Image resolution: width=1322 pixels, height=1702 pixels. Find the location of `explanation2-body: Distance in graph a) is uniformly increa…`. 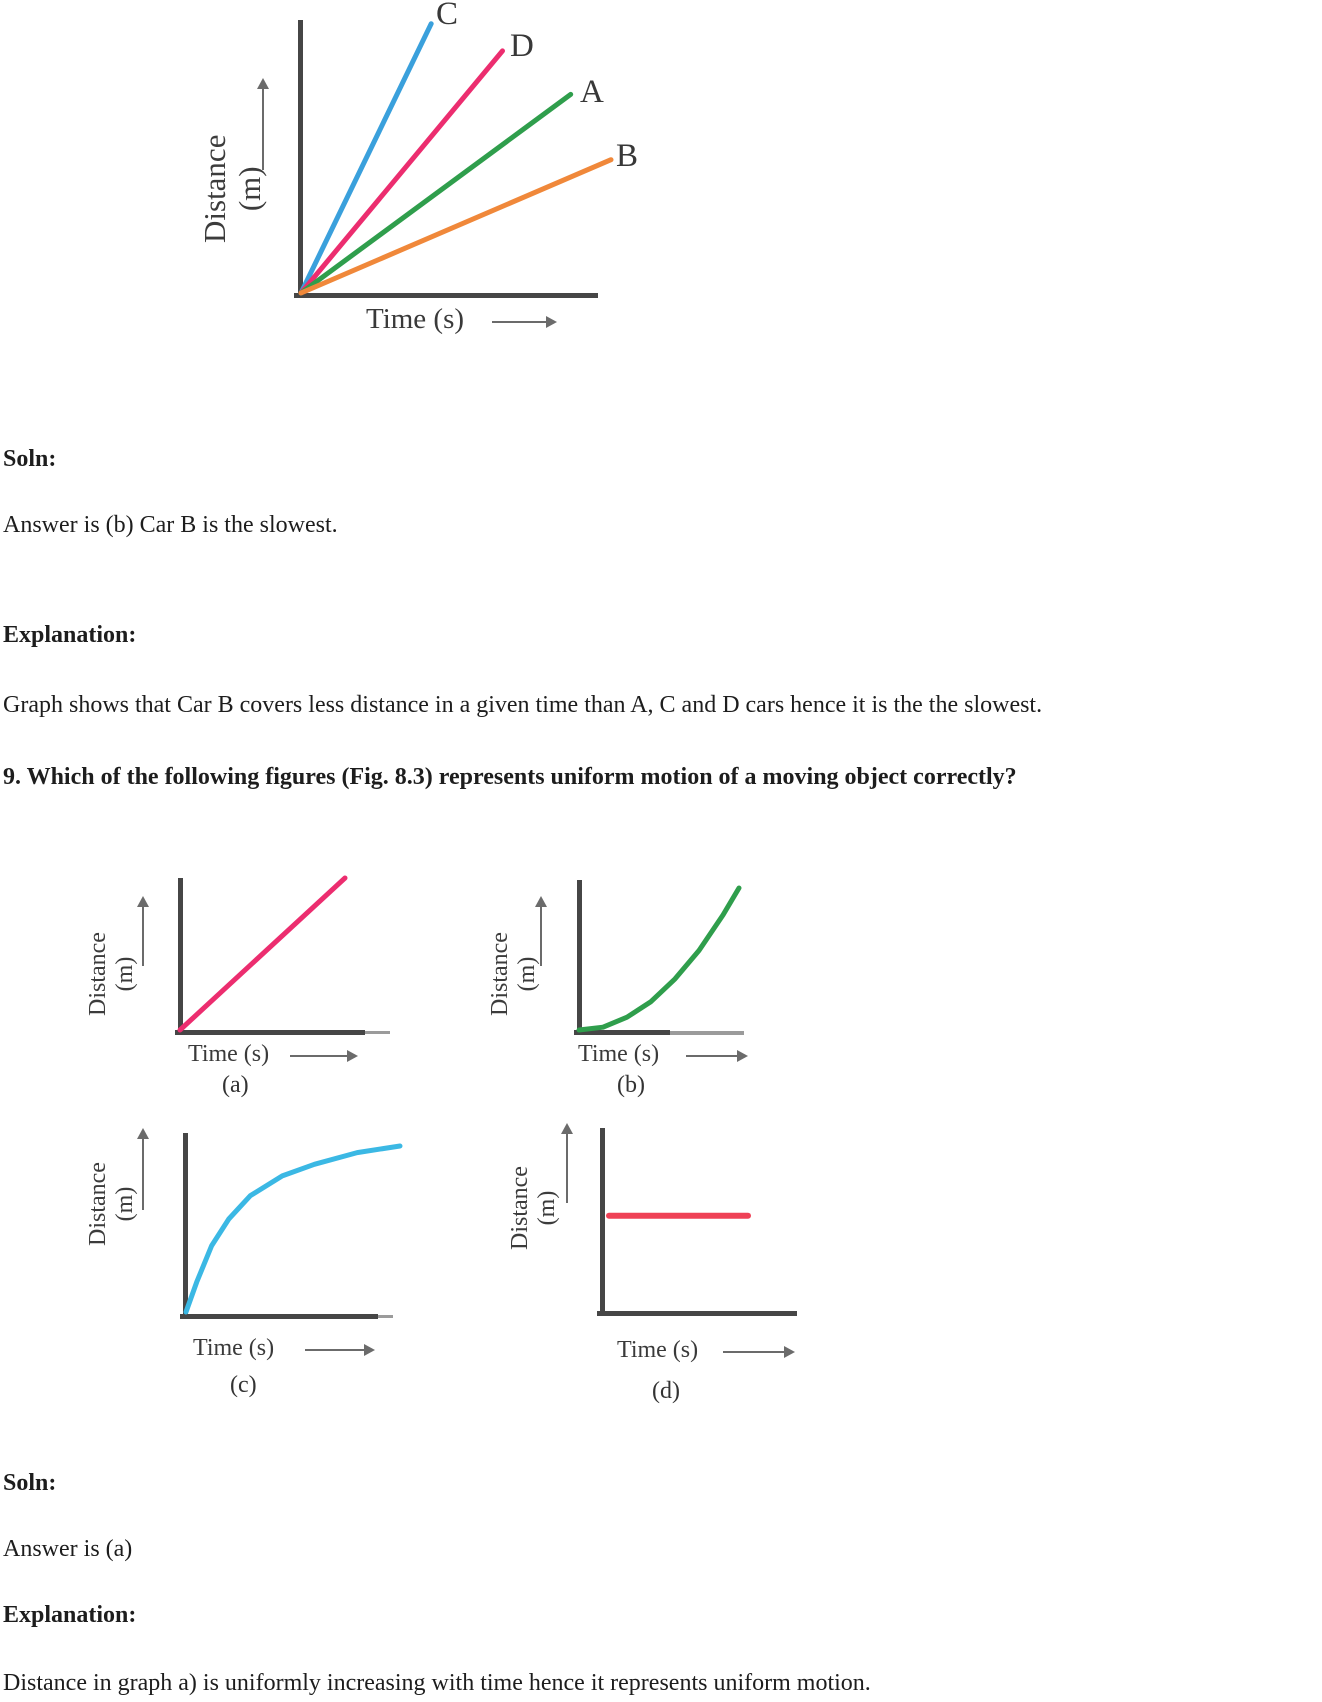

explanation2-body: Distance in graph a) is uniformly increa… is located at coordinates (437, 1683).